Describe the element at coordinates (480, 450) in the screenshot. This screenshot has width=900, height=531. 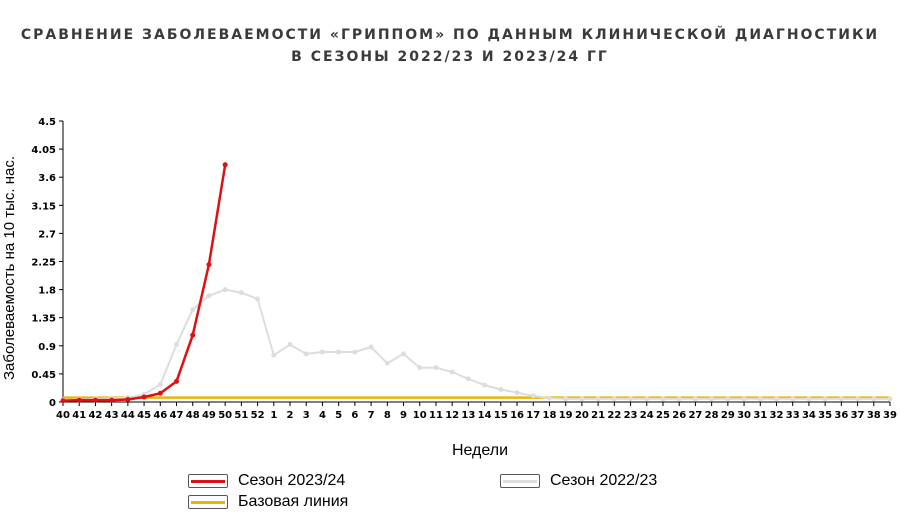
I see `x-axis-label: Недели` at that location.